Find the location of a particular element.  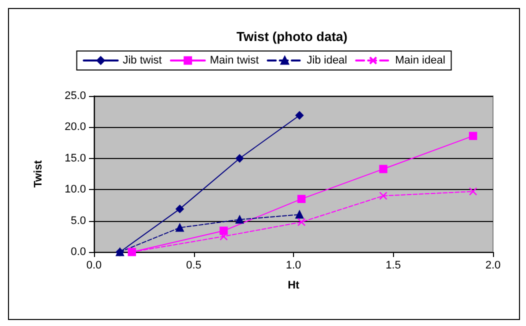

y-axis-title: Twist is located at coordinates (38, 174).